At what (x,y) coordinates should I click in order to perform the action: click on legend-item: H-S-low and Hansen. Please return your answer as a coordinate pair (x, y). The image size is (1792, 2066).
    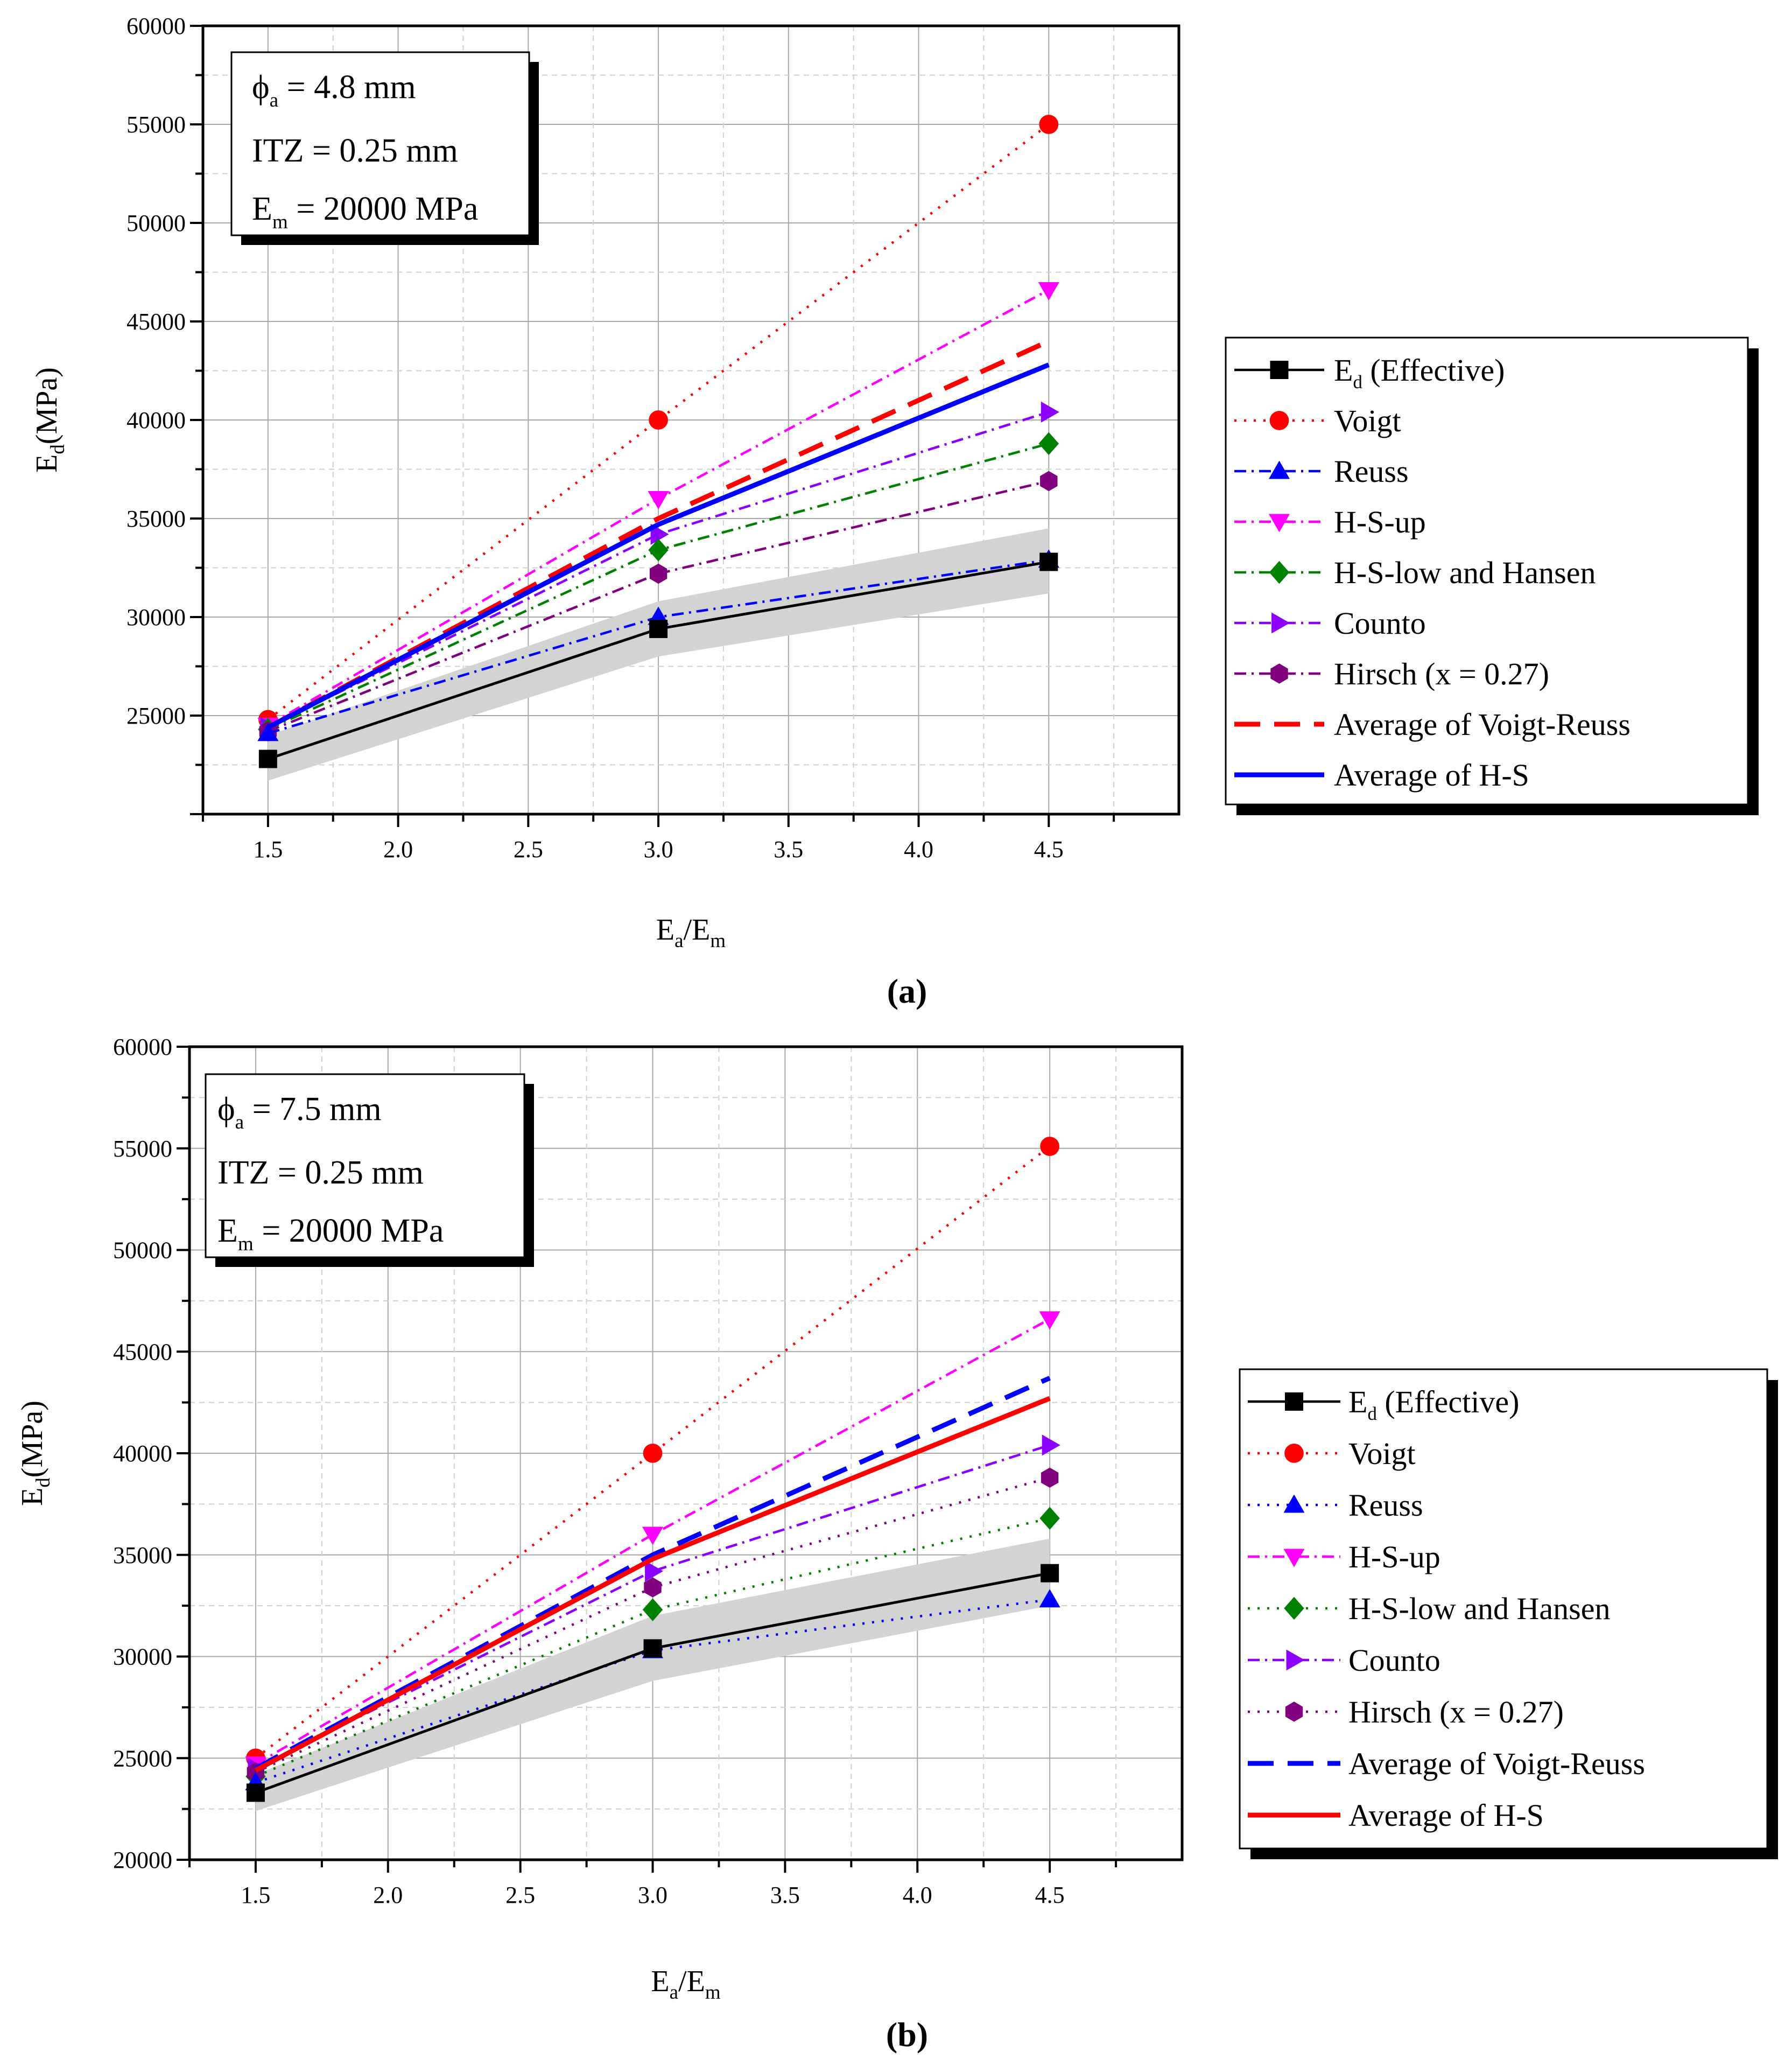
    Looking at the image, I should click on (1429, 1608).